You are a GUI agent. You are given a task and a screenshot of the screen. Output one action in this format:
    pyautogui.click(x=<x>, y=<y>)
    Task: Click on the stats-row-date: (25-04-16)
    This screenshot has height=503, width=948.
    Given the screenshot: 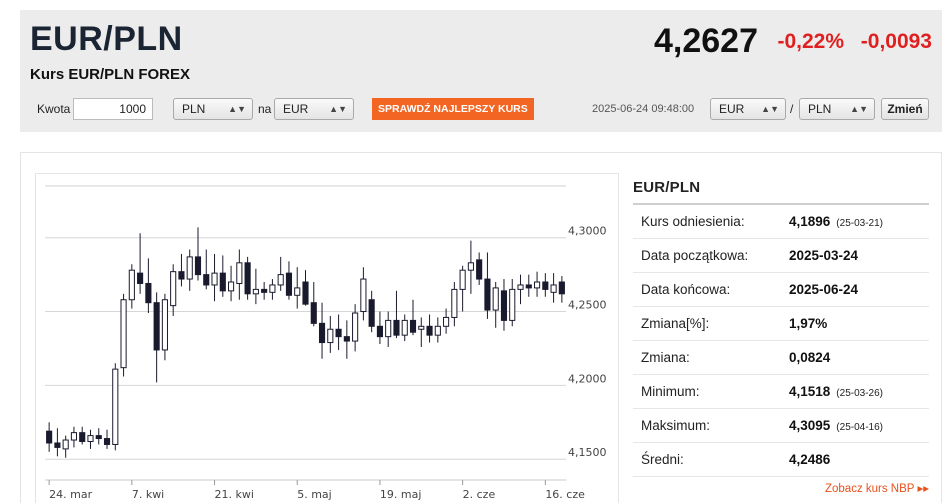 What is the action you would take?
    pyautogui.click(x=859, y=427)
    